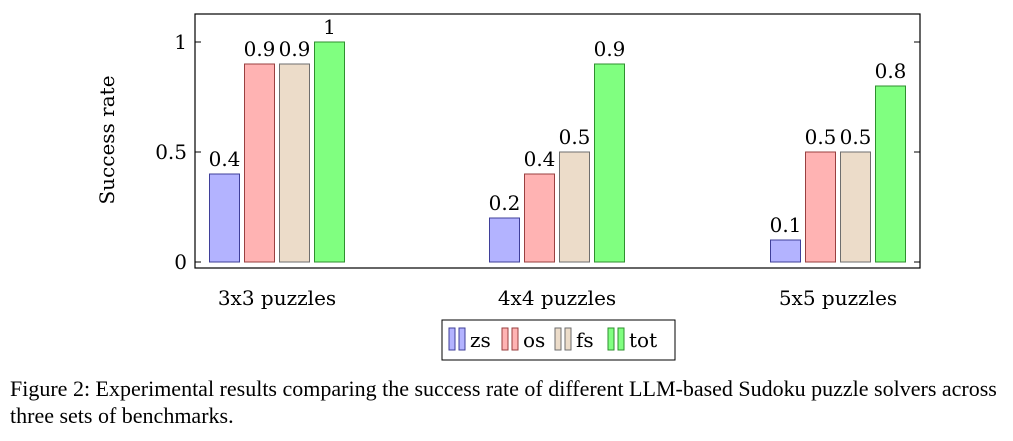  I want to click on x-tick-labels: 3x3 puzzles 4x4 puzzles 5x5 puzzles, so click(557, 298).